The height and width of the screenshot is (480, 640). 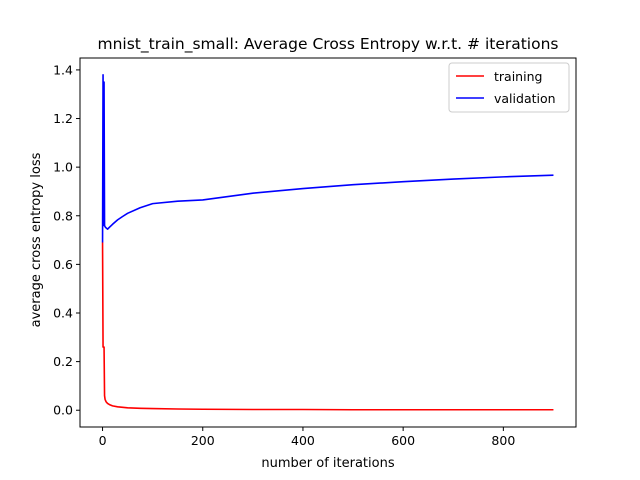 I want to click on y-tick-label: 0.8, so click(x=63, y=215).